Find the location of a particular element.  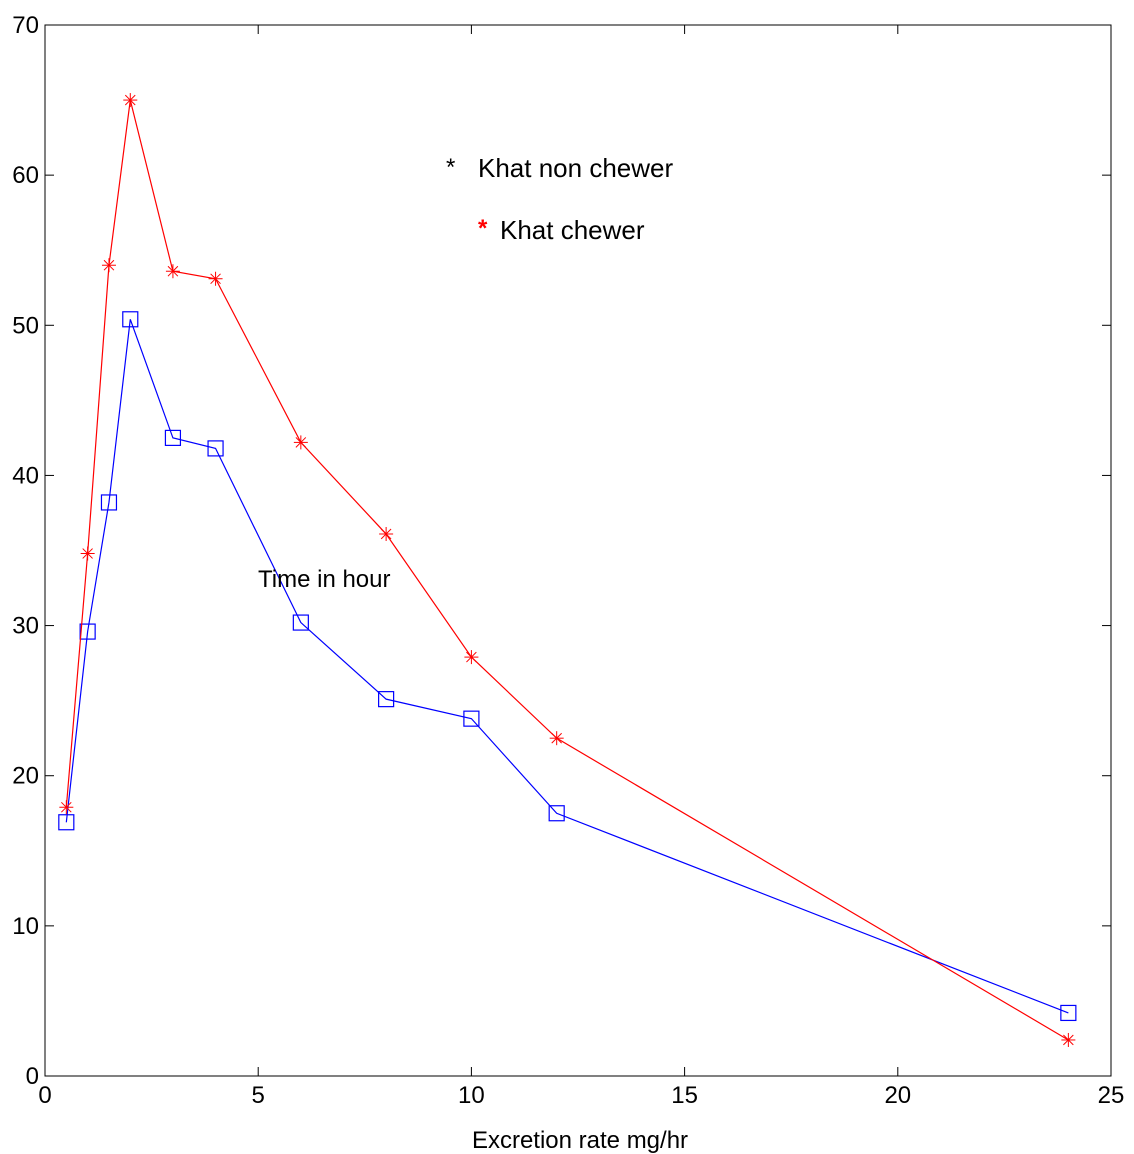

y-tick-label: 0 is located at coordinates (32, 1076).